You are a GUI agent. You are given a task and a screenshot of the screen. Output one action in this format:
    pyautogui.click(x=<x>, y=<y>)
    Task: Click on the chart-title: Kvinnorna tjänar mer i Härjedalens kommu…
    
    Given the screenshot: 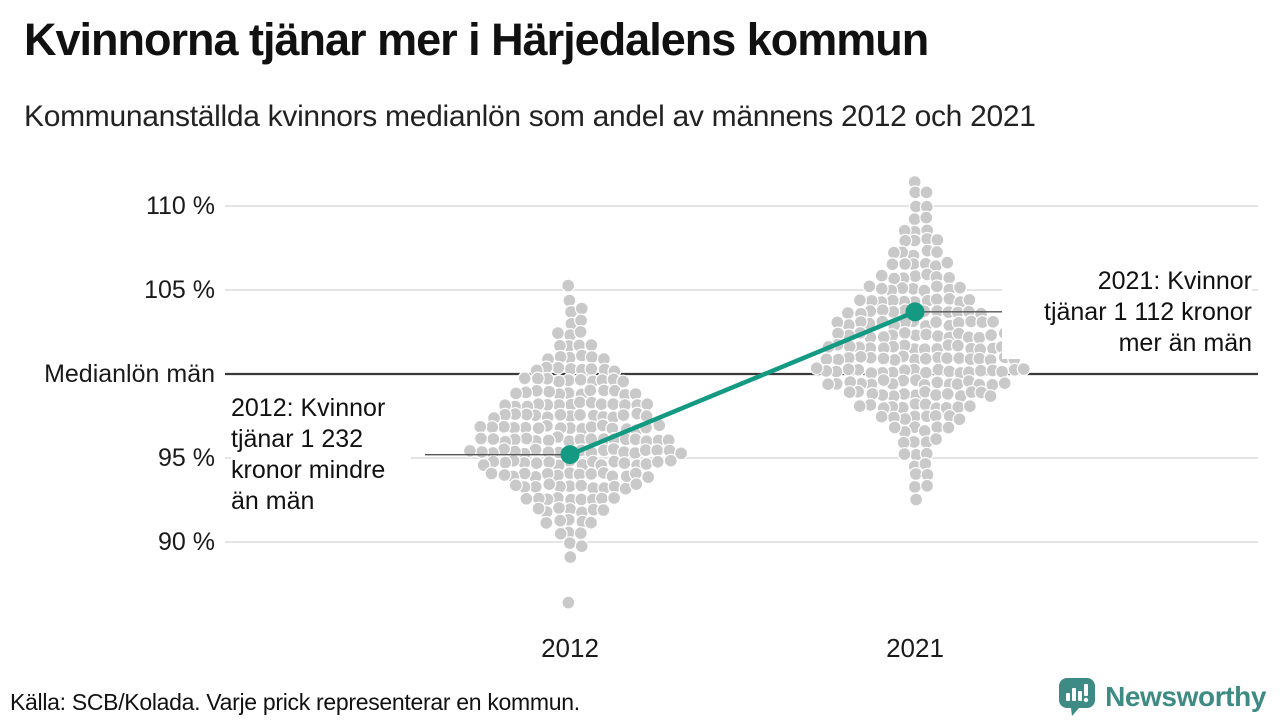 What is the action you would take?
    pyautogui.click(x=476, y=39)
    